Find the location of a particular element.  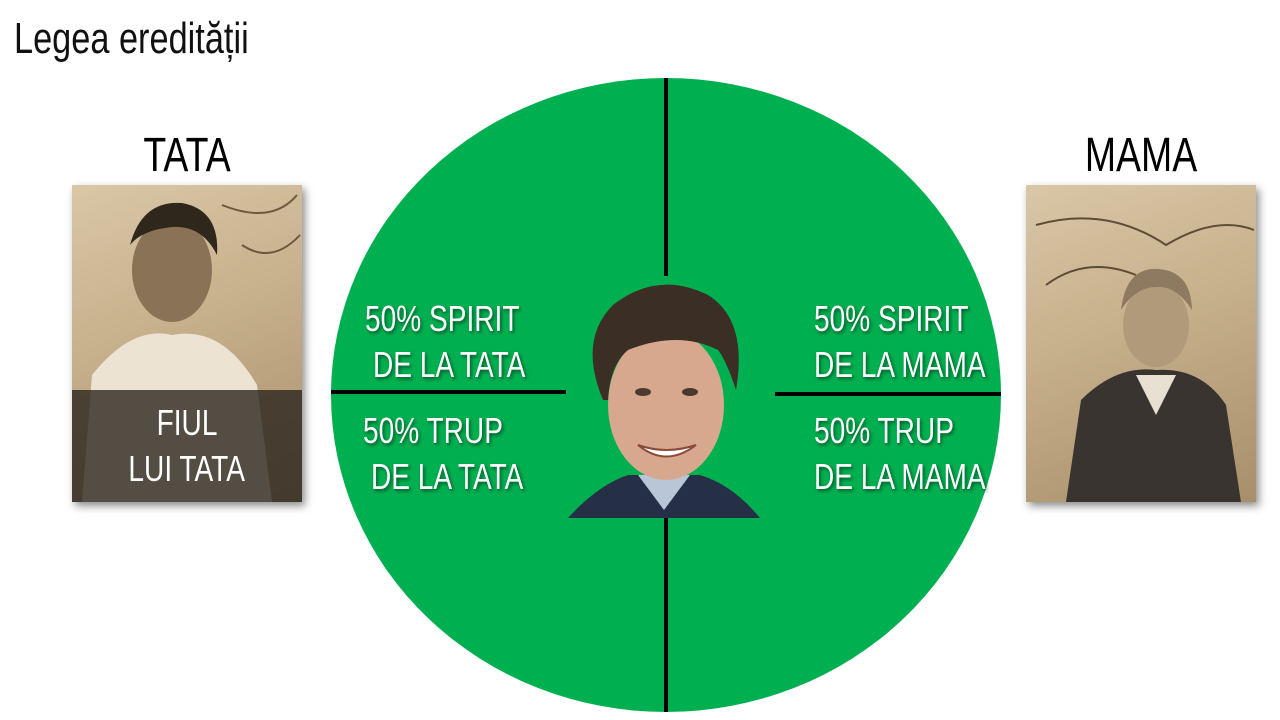

father-caption: FIUL LUI TATA is located at coordinates (187, 446).